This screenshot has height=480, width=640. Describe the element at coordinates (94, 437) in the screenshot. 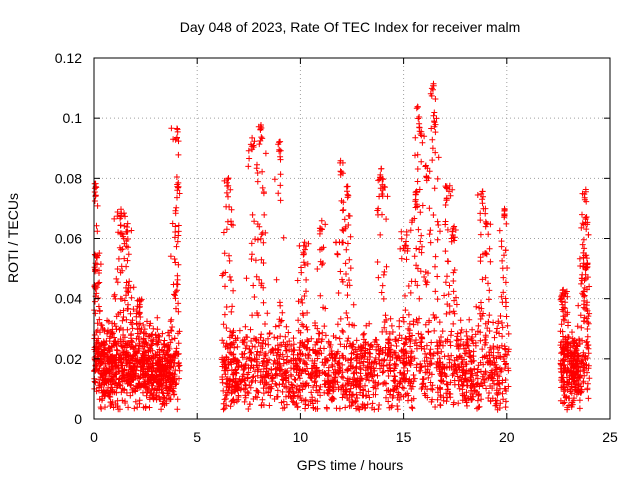

I see `x-tick-label: 0` at that location.